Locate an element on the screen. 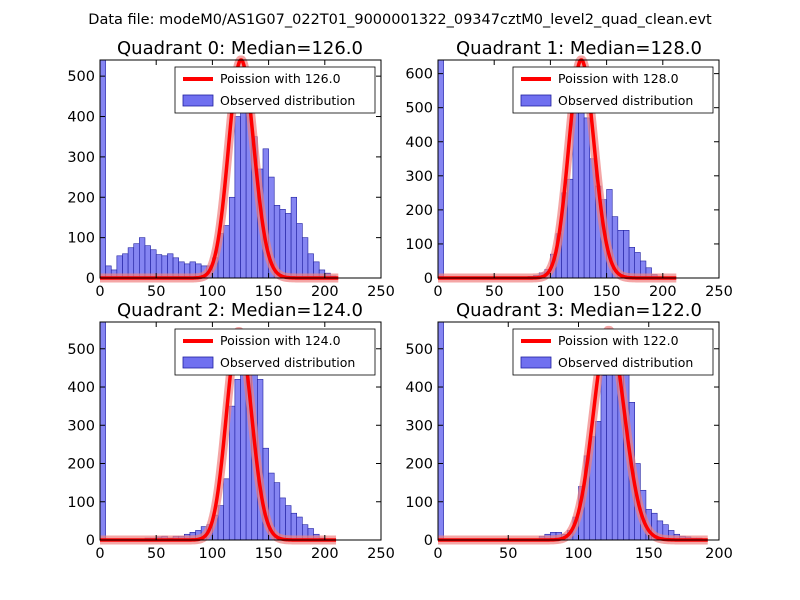 This screenshot has height=600, width=800. y-tick-label: 600 is located at coordinates (419, 75).